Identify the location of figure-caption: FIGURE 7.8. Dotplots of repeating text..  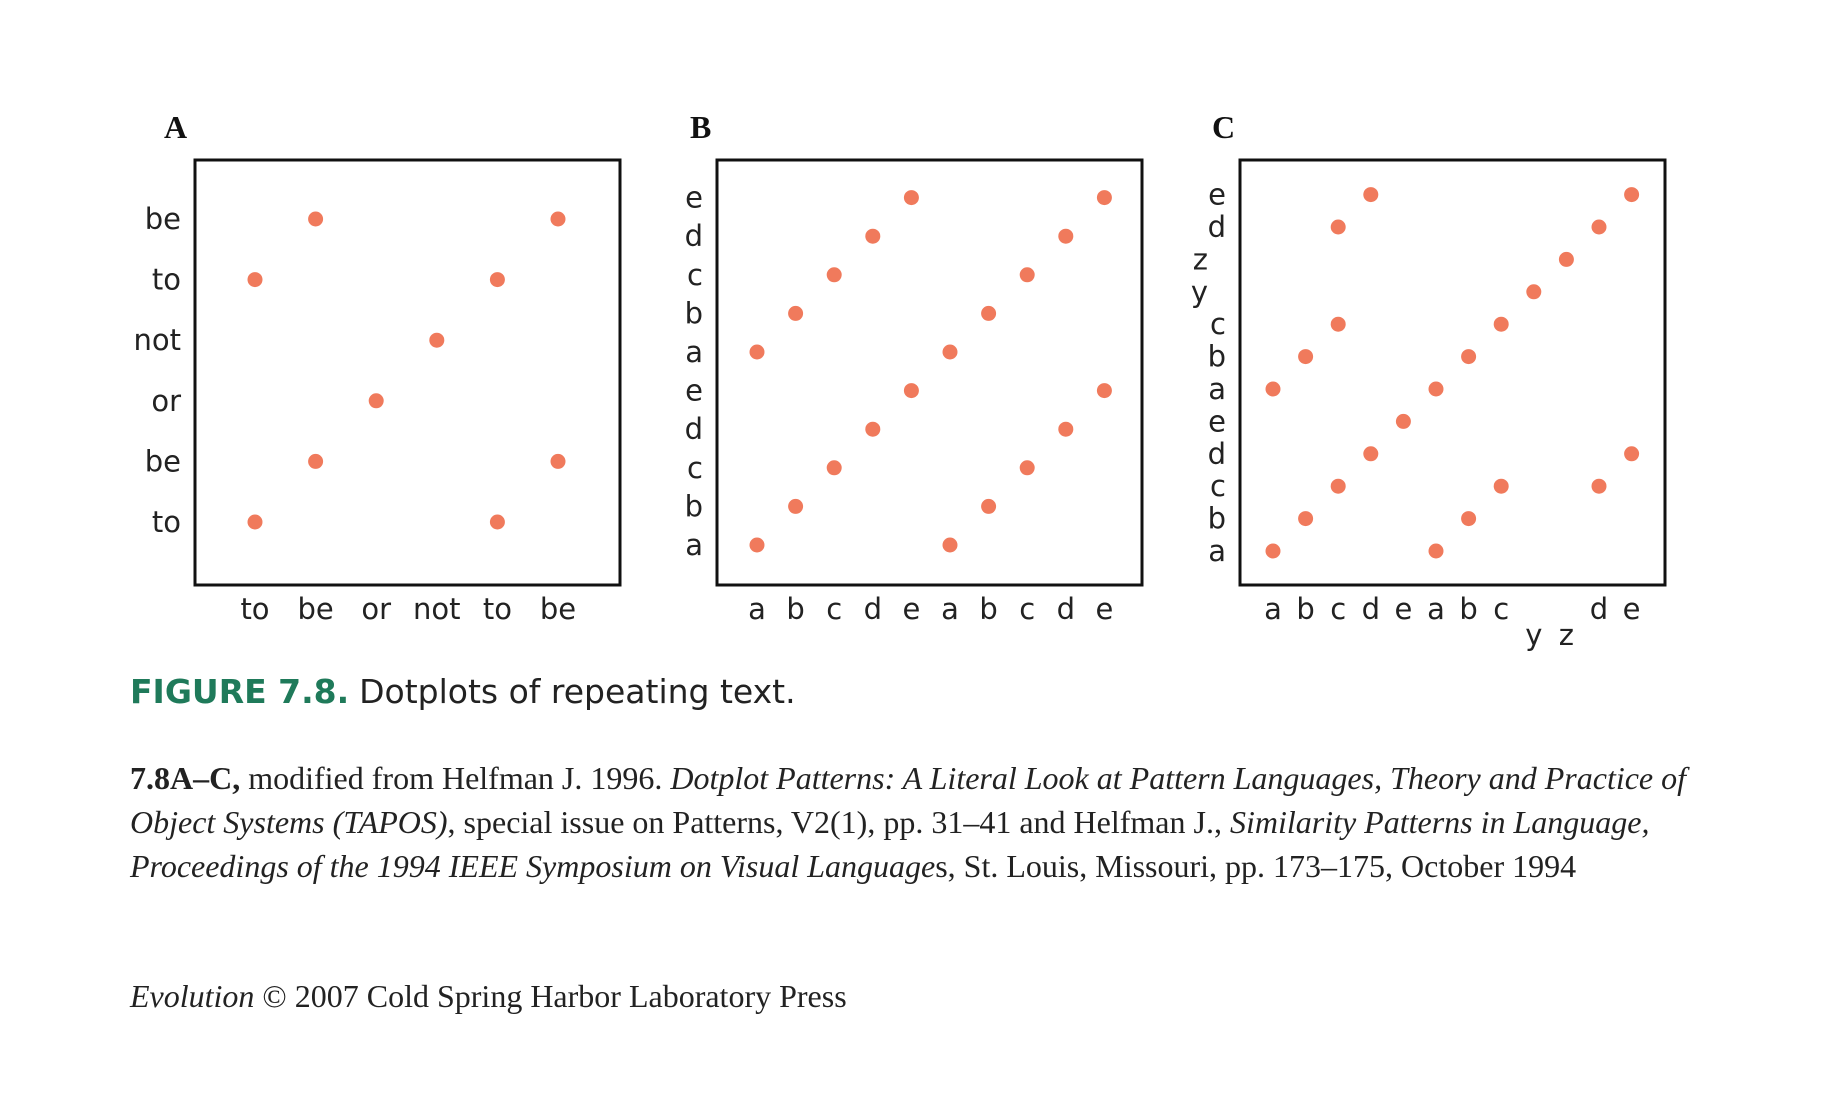
(463, 691).